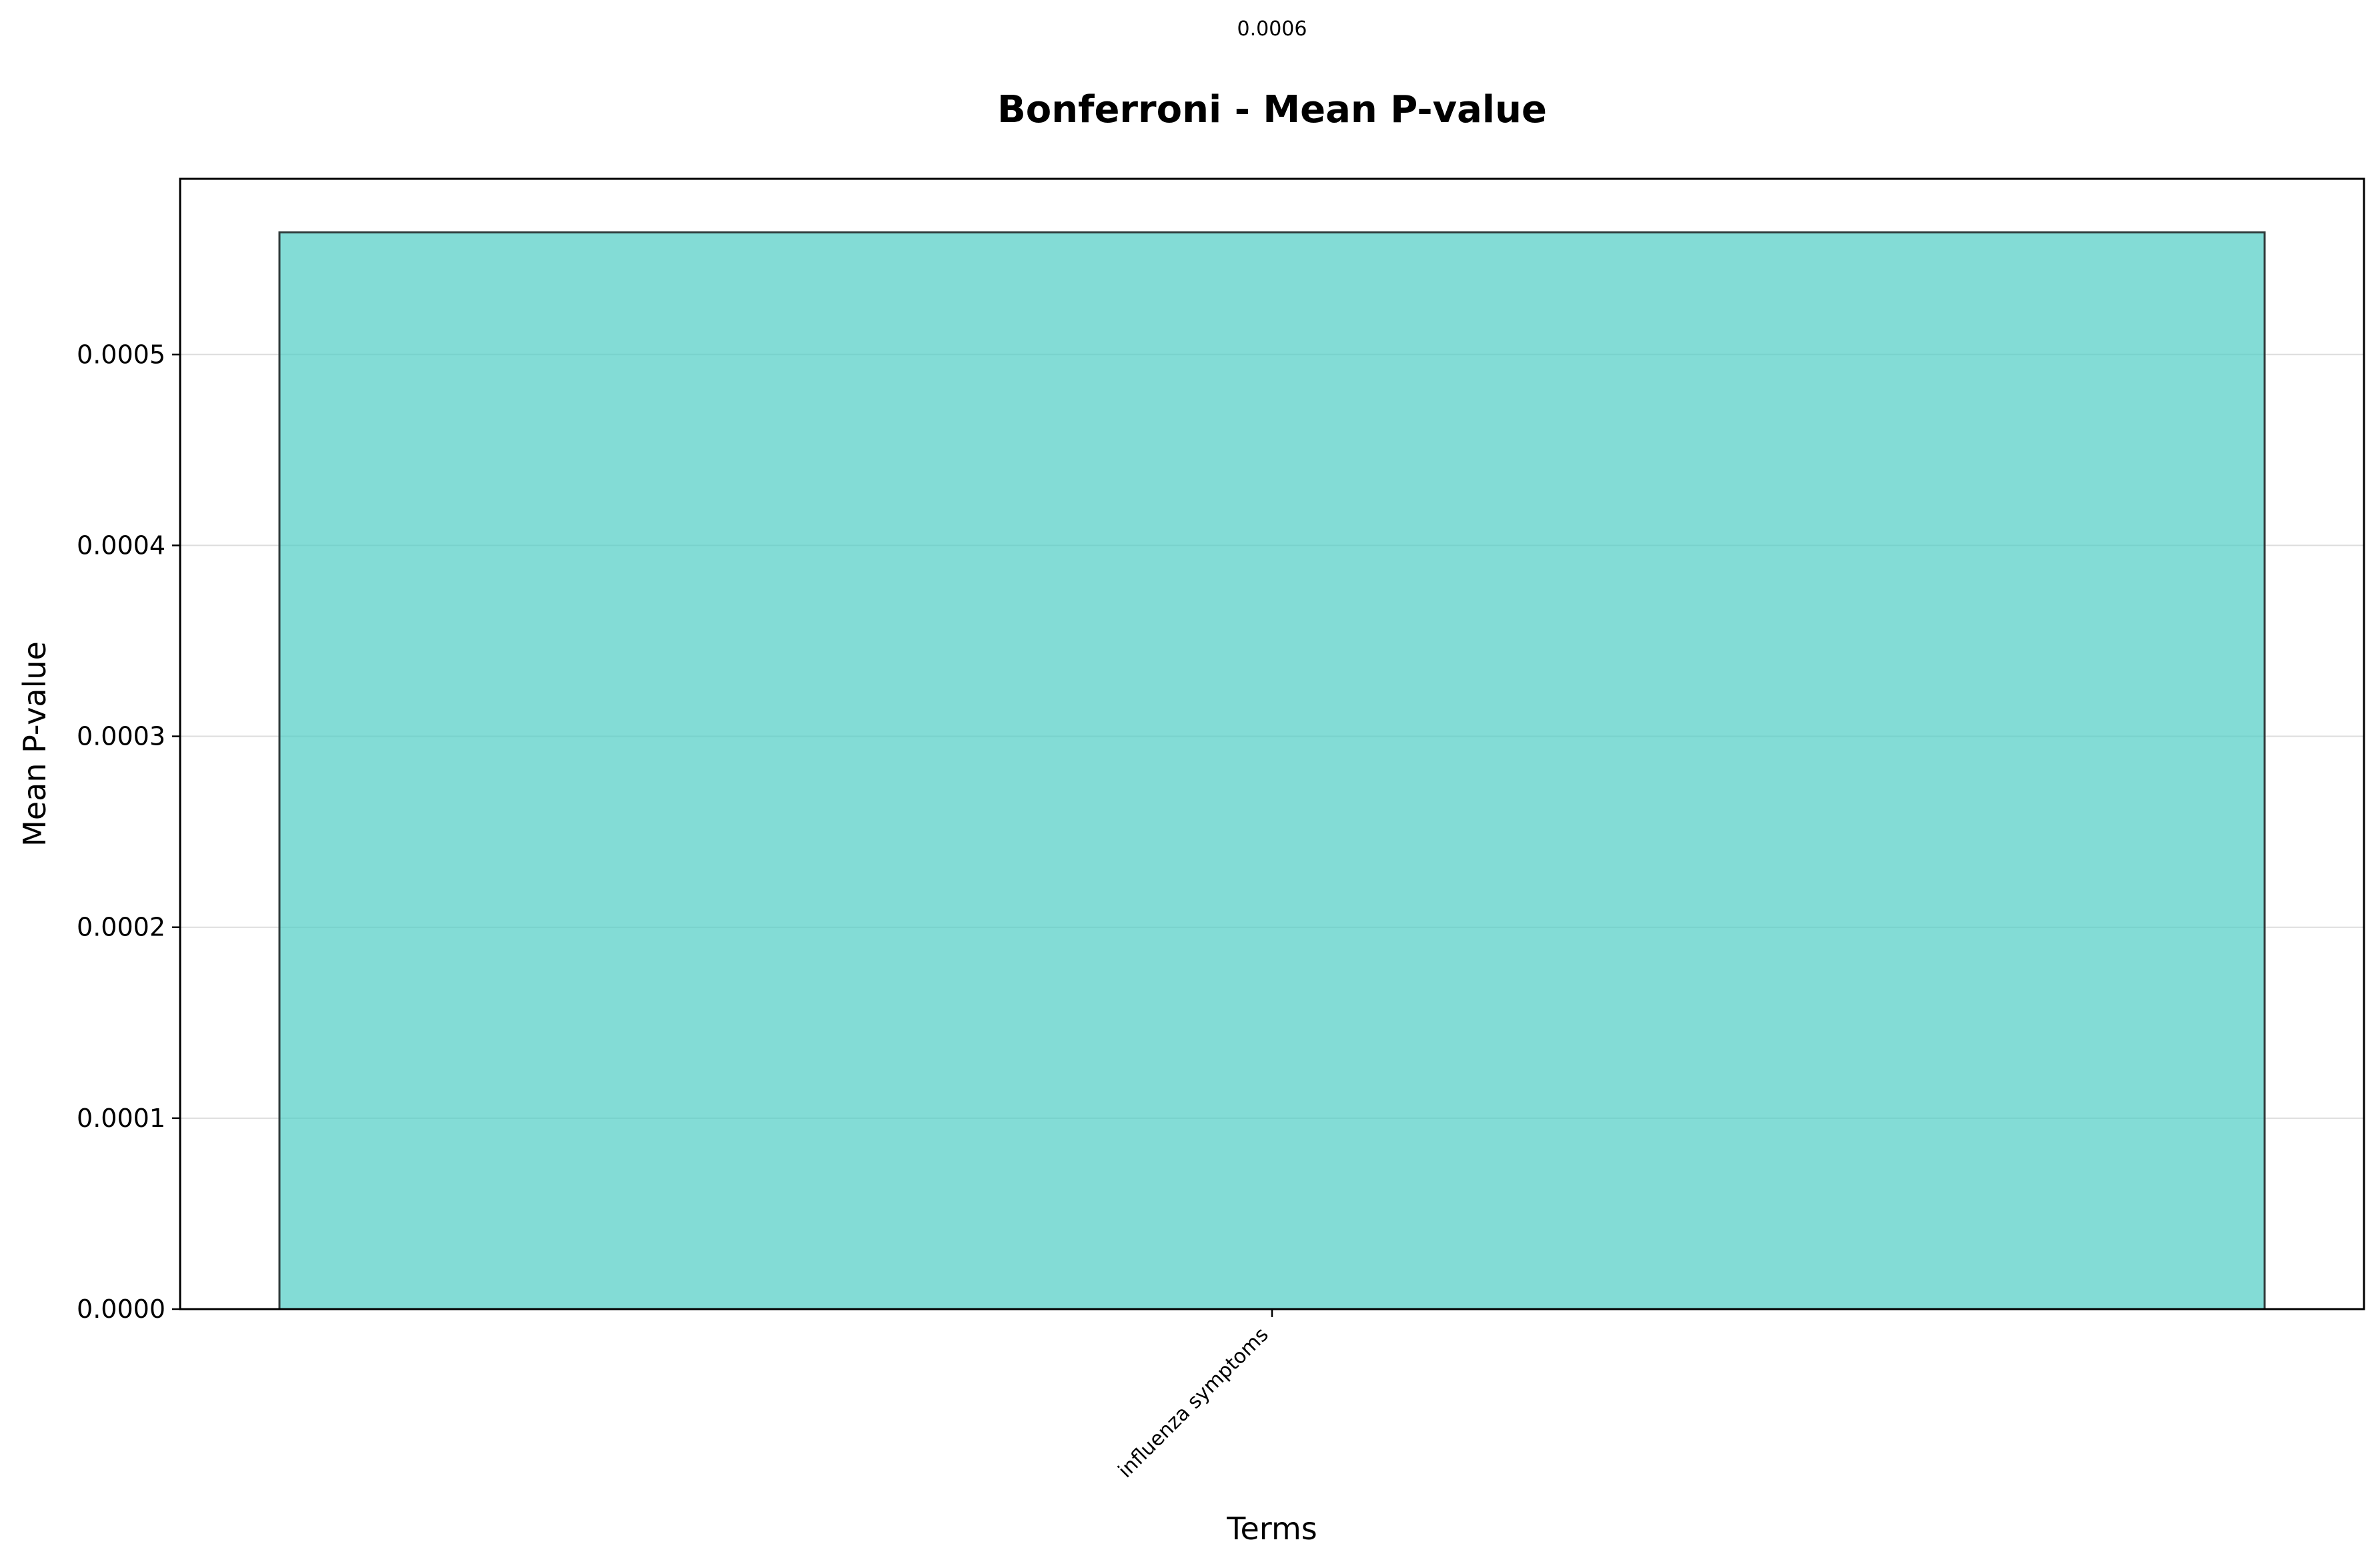  Describe the element at coordinates (1193, 1403) in the screenshot. I see `x-tick-label: influenza symptoms` at that location.